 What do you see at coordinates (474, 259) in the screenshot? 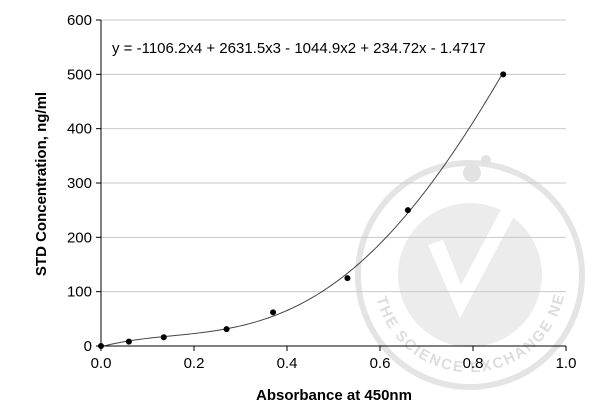
I see `checkmark-badge-icon` at bounding box center [474, 259].